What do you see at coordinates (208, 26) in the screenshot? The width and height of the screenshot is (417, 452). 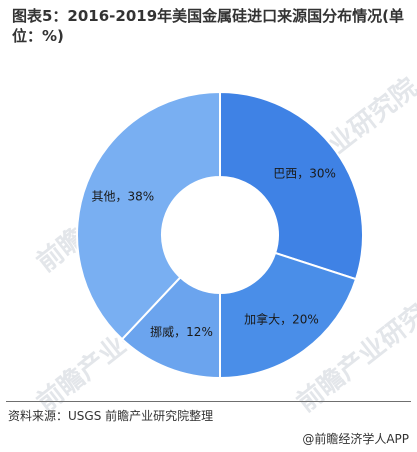 I see `chart-title: 图表5：2016-2019年美国金属硅进口来源国分布情况(单位：%)` at bounding box center [208, 26].